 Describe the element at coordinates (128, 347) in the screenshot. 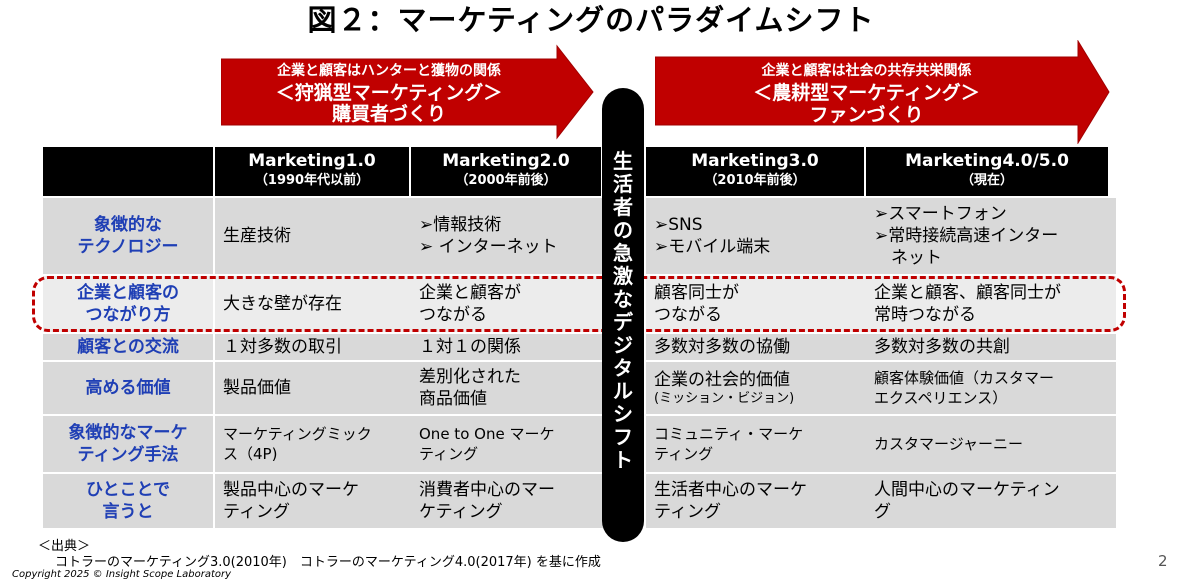

I see `row-label-interaction: 顧客との交流` at that location.